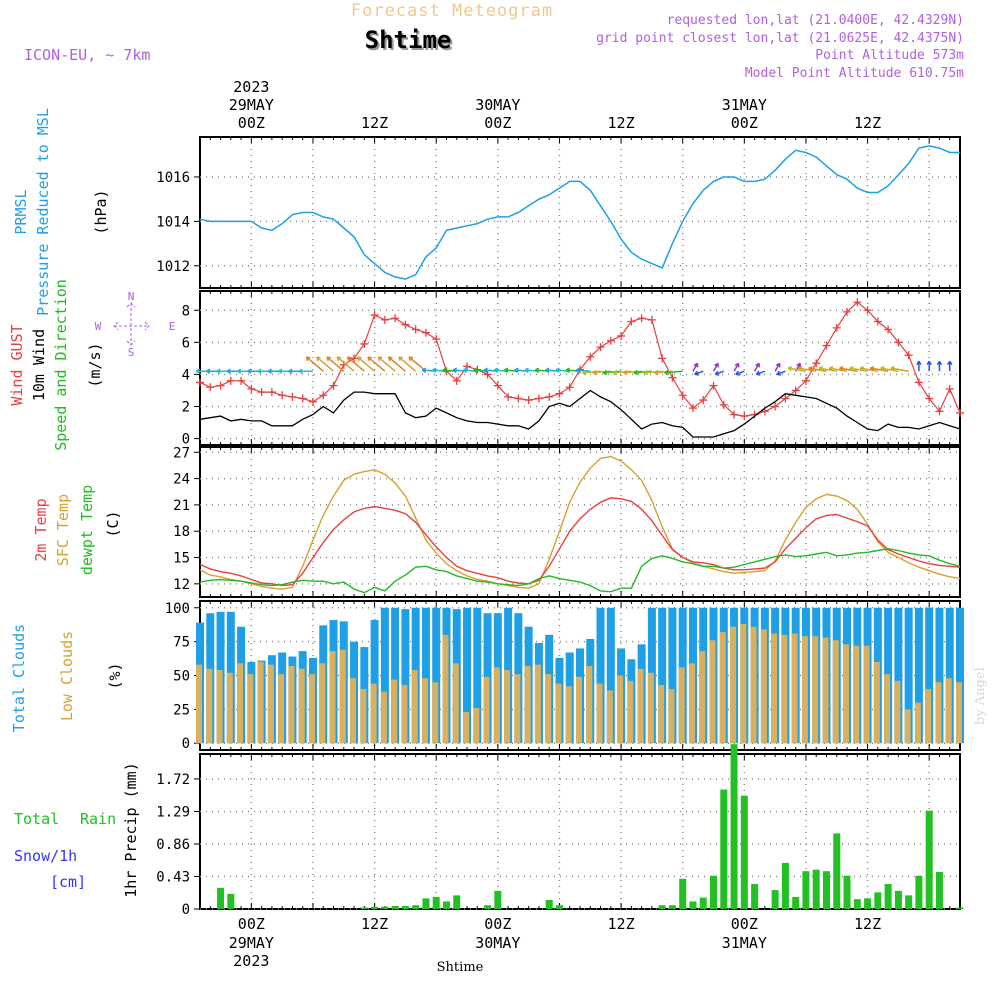 This screenshot has width=1000, height=1000. I want to click on top-year-label: 2023, so click(251, 87).